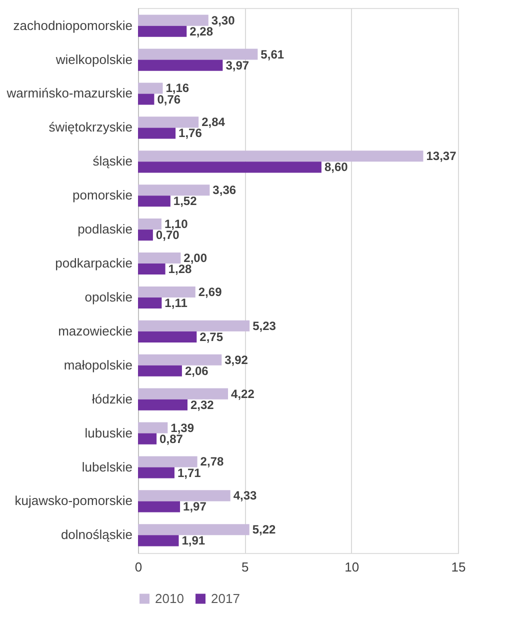 The width and height of the screenshot is (526, 619). What do you see at coordinates (185, 201) in the screenshot?
I see `data-label: 1,52` at bounding box center [185, 201].